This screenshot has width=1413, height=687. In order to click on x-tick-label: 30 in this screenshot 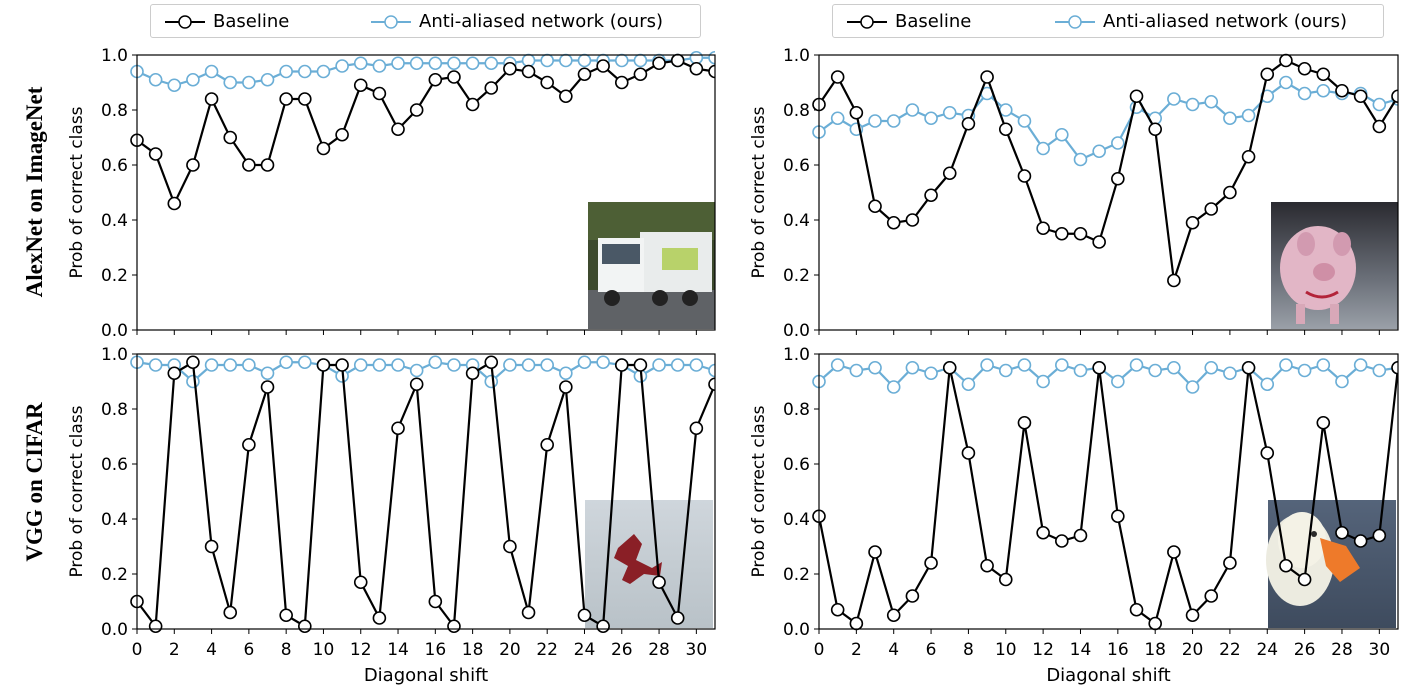, I will do `click(697, 650)`.